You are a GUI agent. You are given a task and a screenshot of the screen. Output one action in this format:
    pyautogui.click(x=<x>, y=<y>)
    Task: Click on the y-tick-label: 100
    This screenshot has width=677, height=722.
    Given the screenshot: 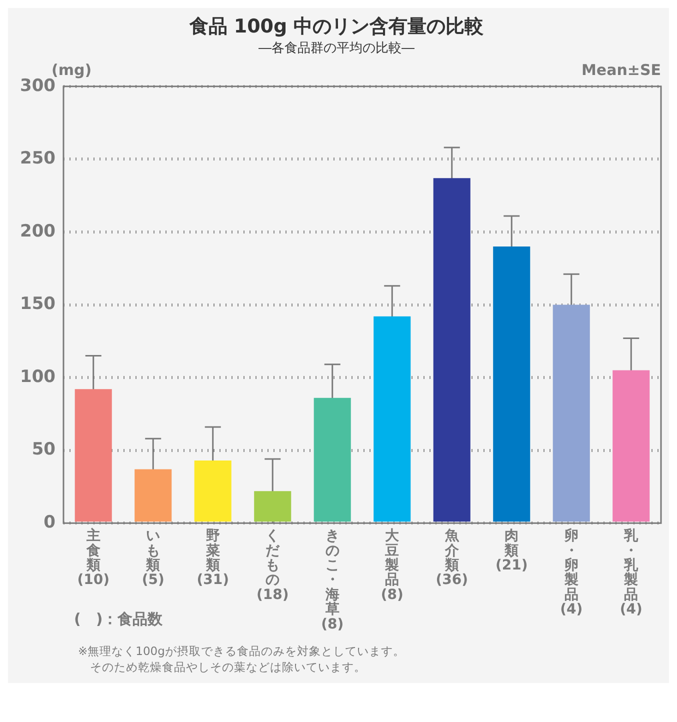 What is the action you would take?
    pyautogui.click(x=38, y=376)
    